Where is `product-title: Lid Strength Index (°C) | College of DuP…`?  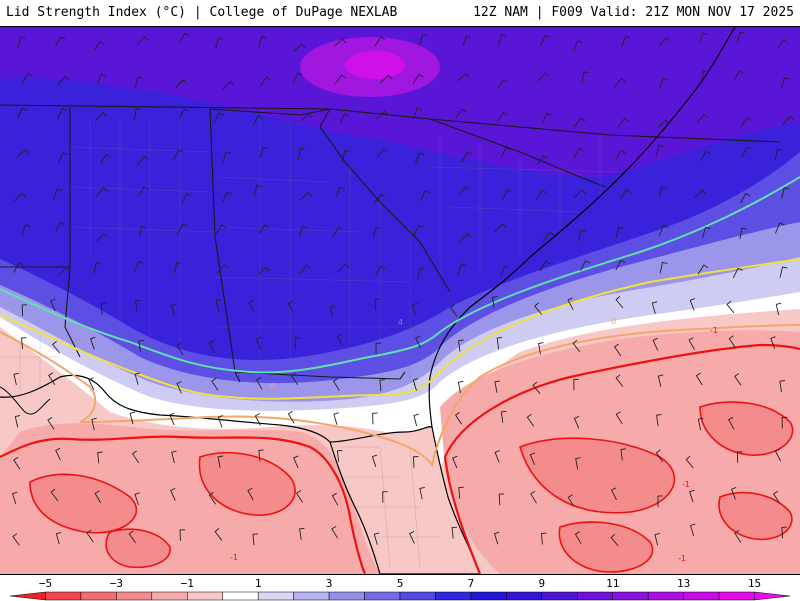 product-title: Lid Strength Index (°C) | College of DuP… is located at coordinates (202, 12).